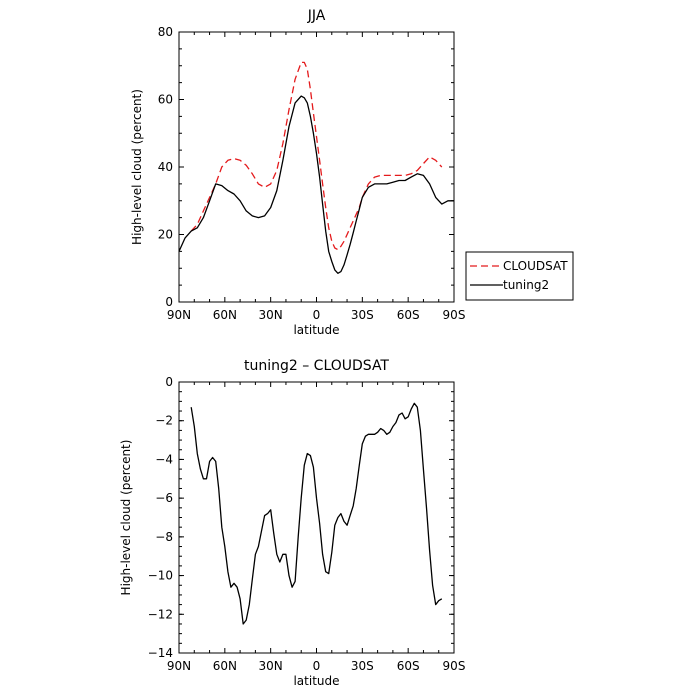 Image resolution: width=700 pixels, height=700 pixels. I want to click on legend: CLOUDSAT tuning2, so click(519, 276).